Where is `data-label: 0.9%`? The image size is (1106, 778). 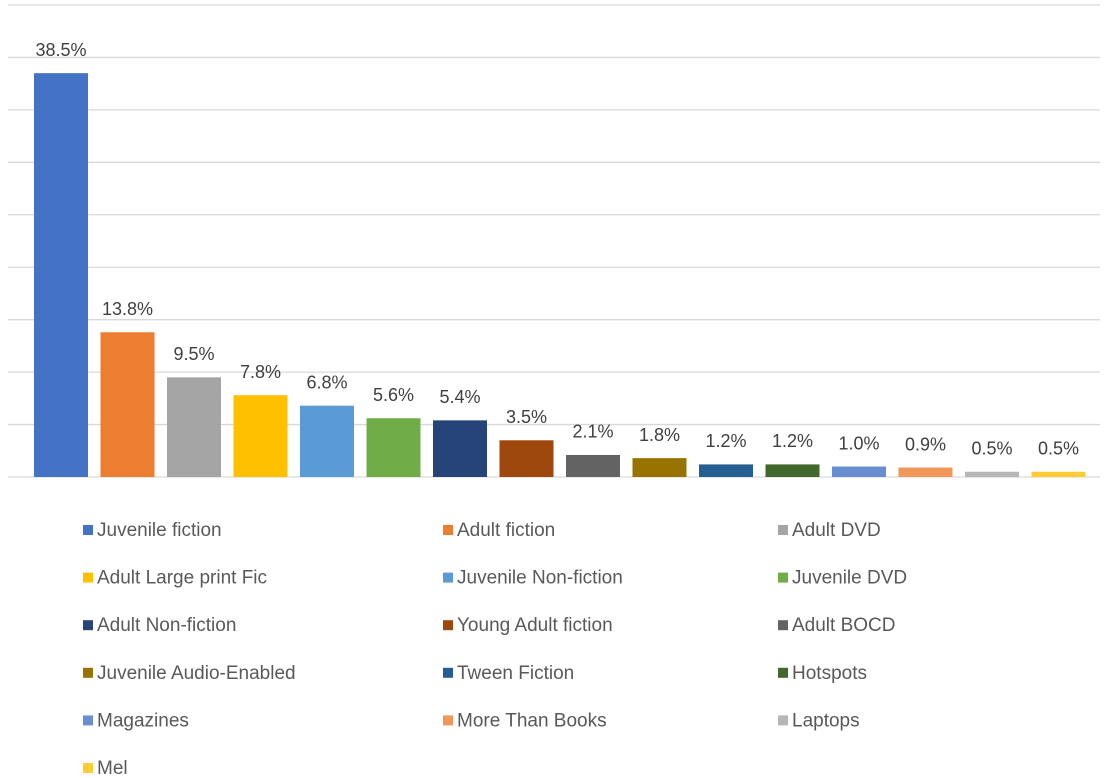
data-label: 0.9% is located at coordinates (925, 444).